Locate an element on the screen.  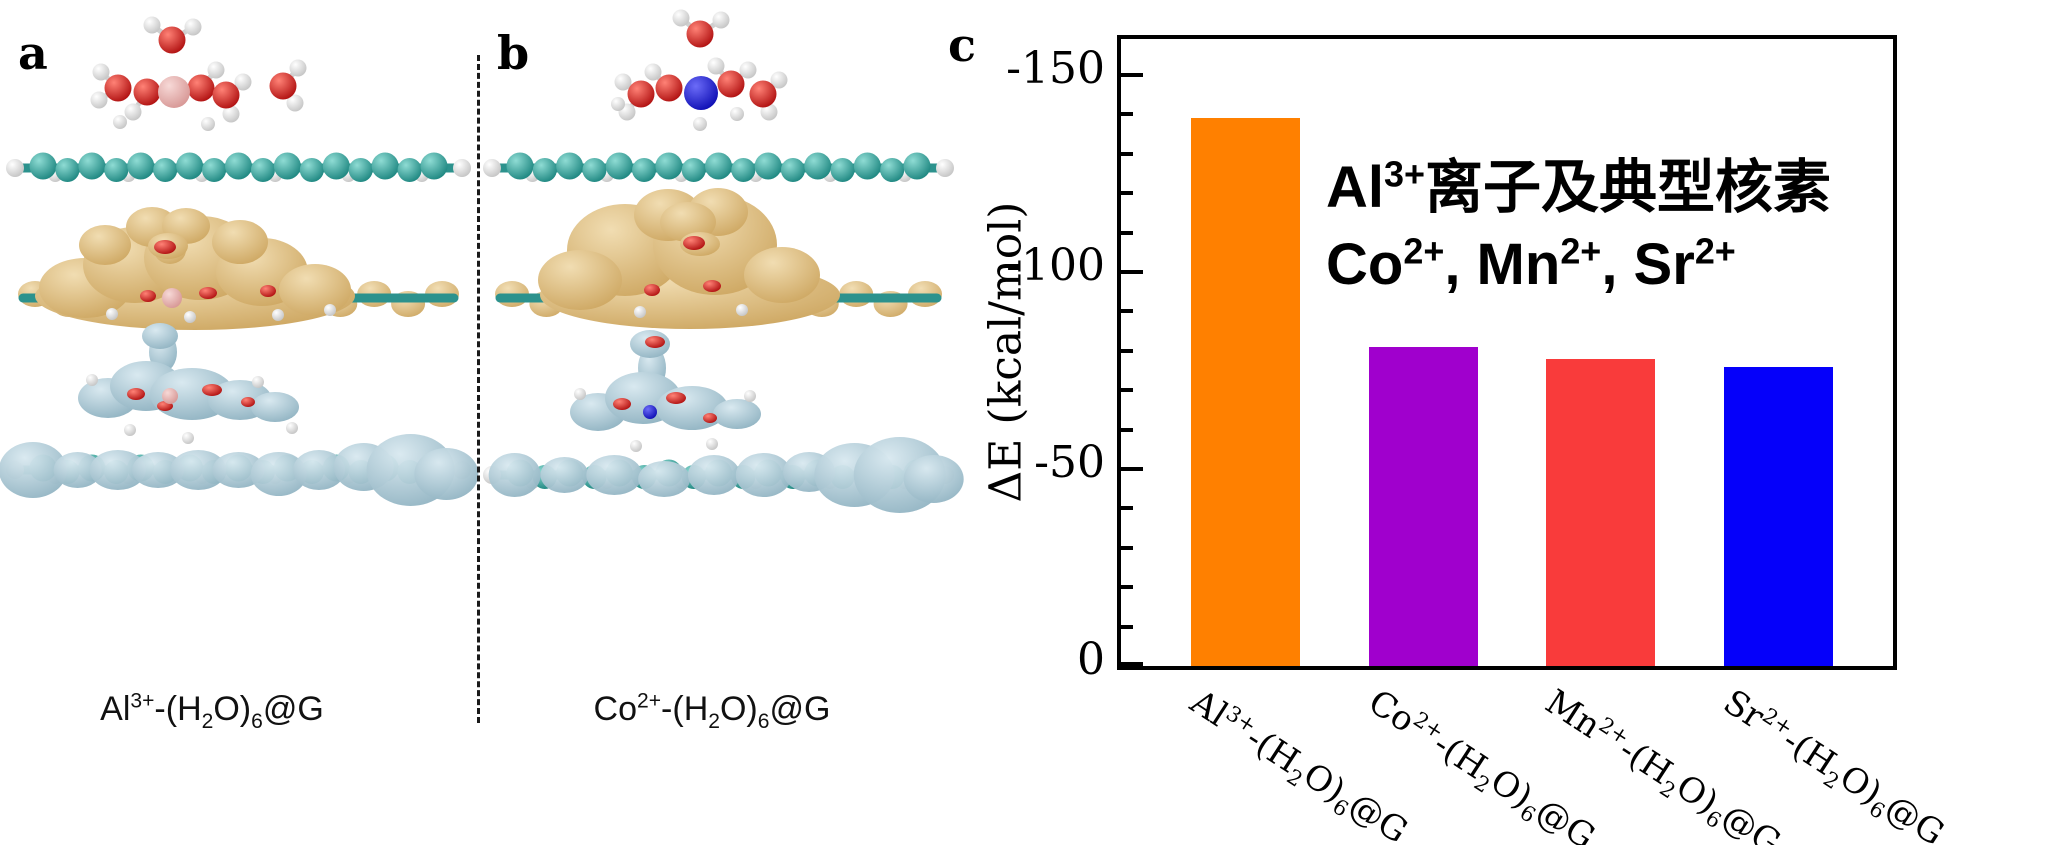
y-tick-label: -50 is located at coordinates (1069, 462).